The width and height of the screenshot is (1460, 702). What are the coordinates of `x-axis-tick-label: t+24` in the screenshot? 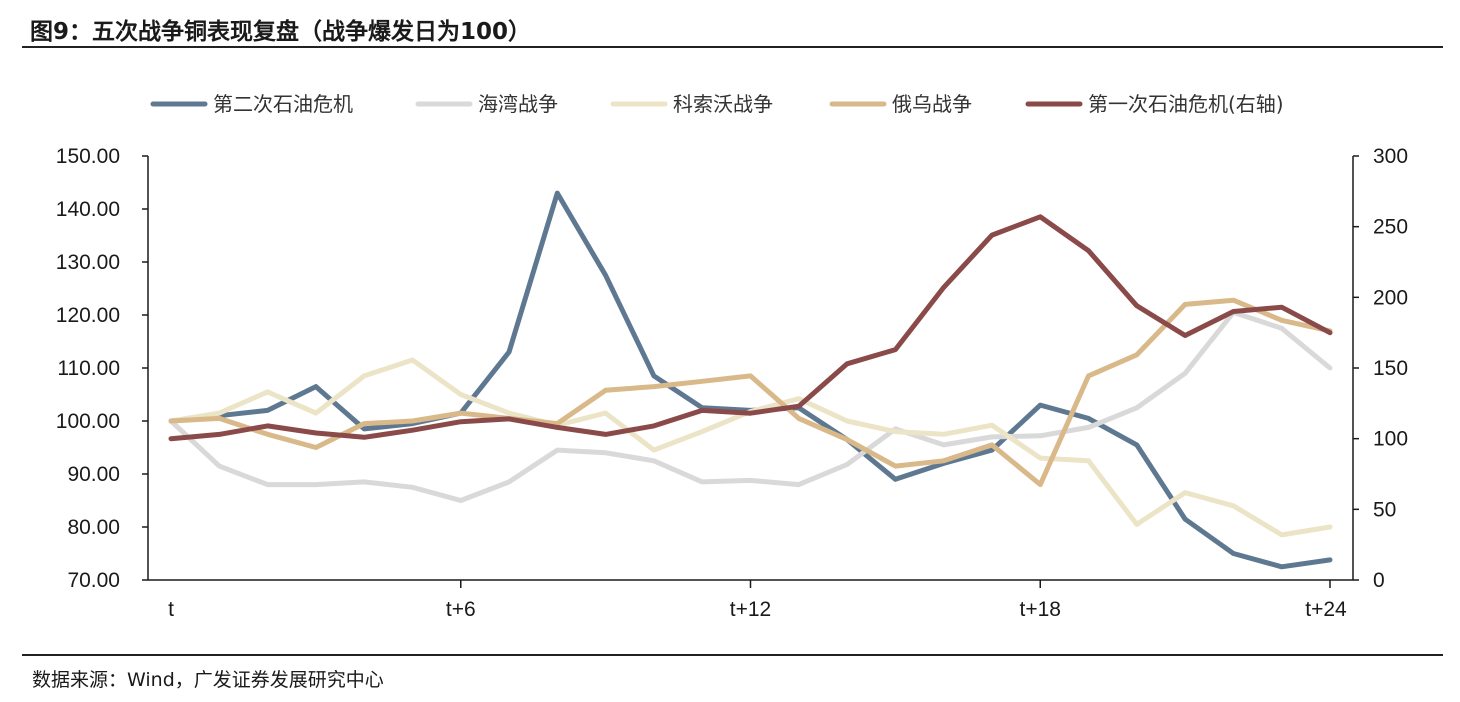 It's located at (1326, 609).